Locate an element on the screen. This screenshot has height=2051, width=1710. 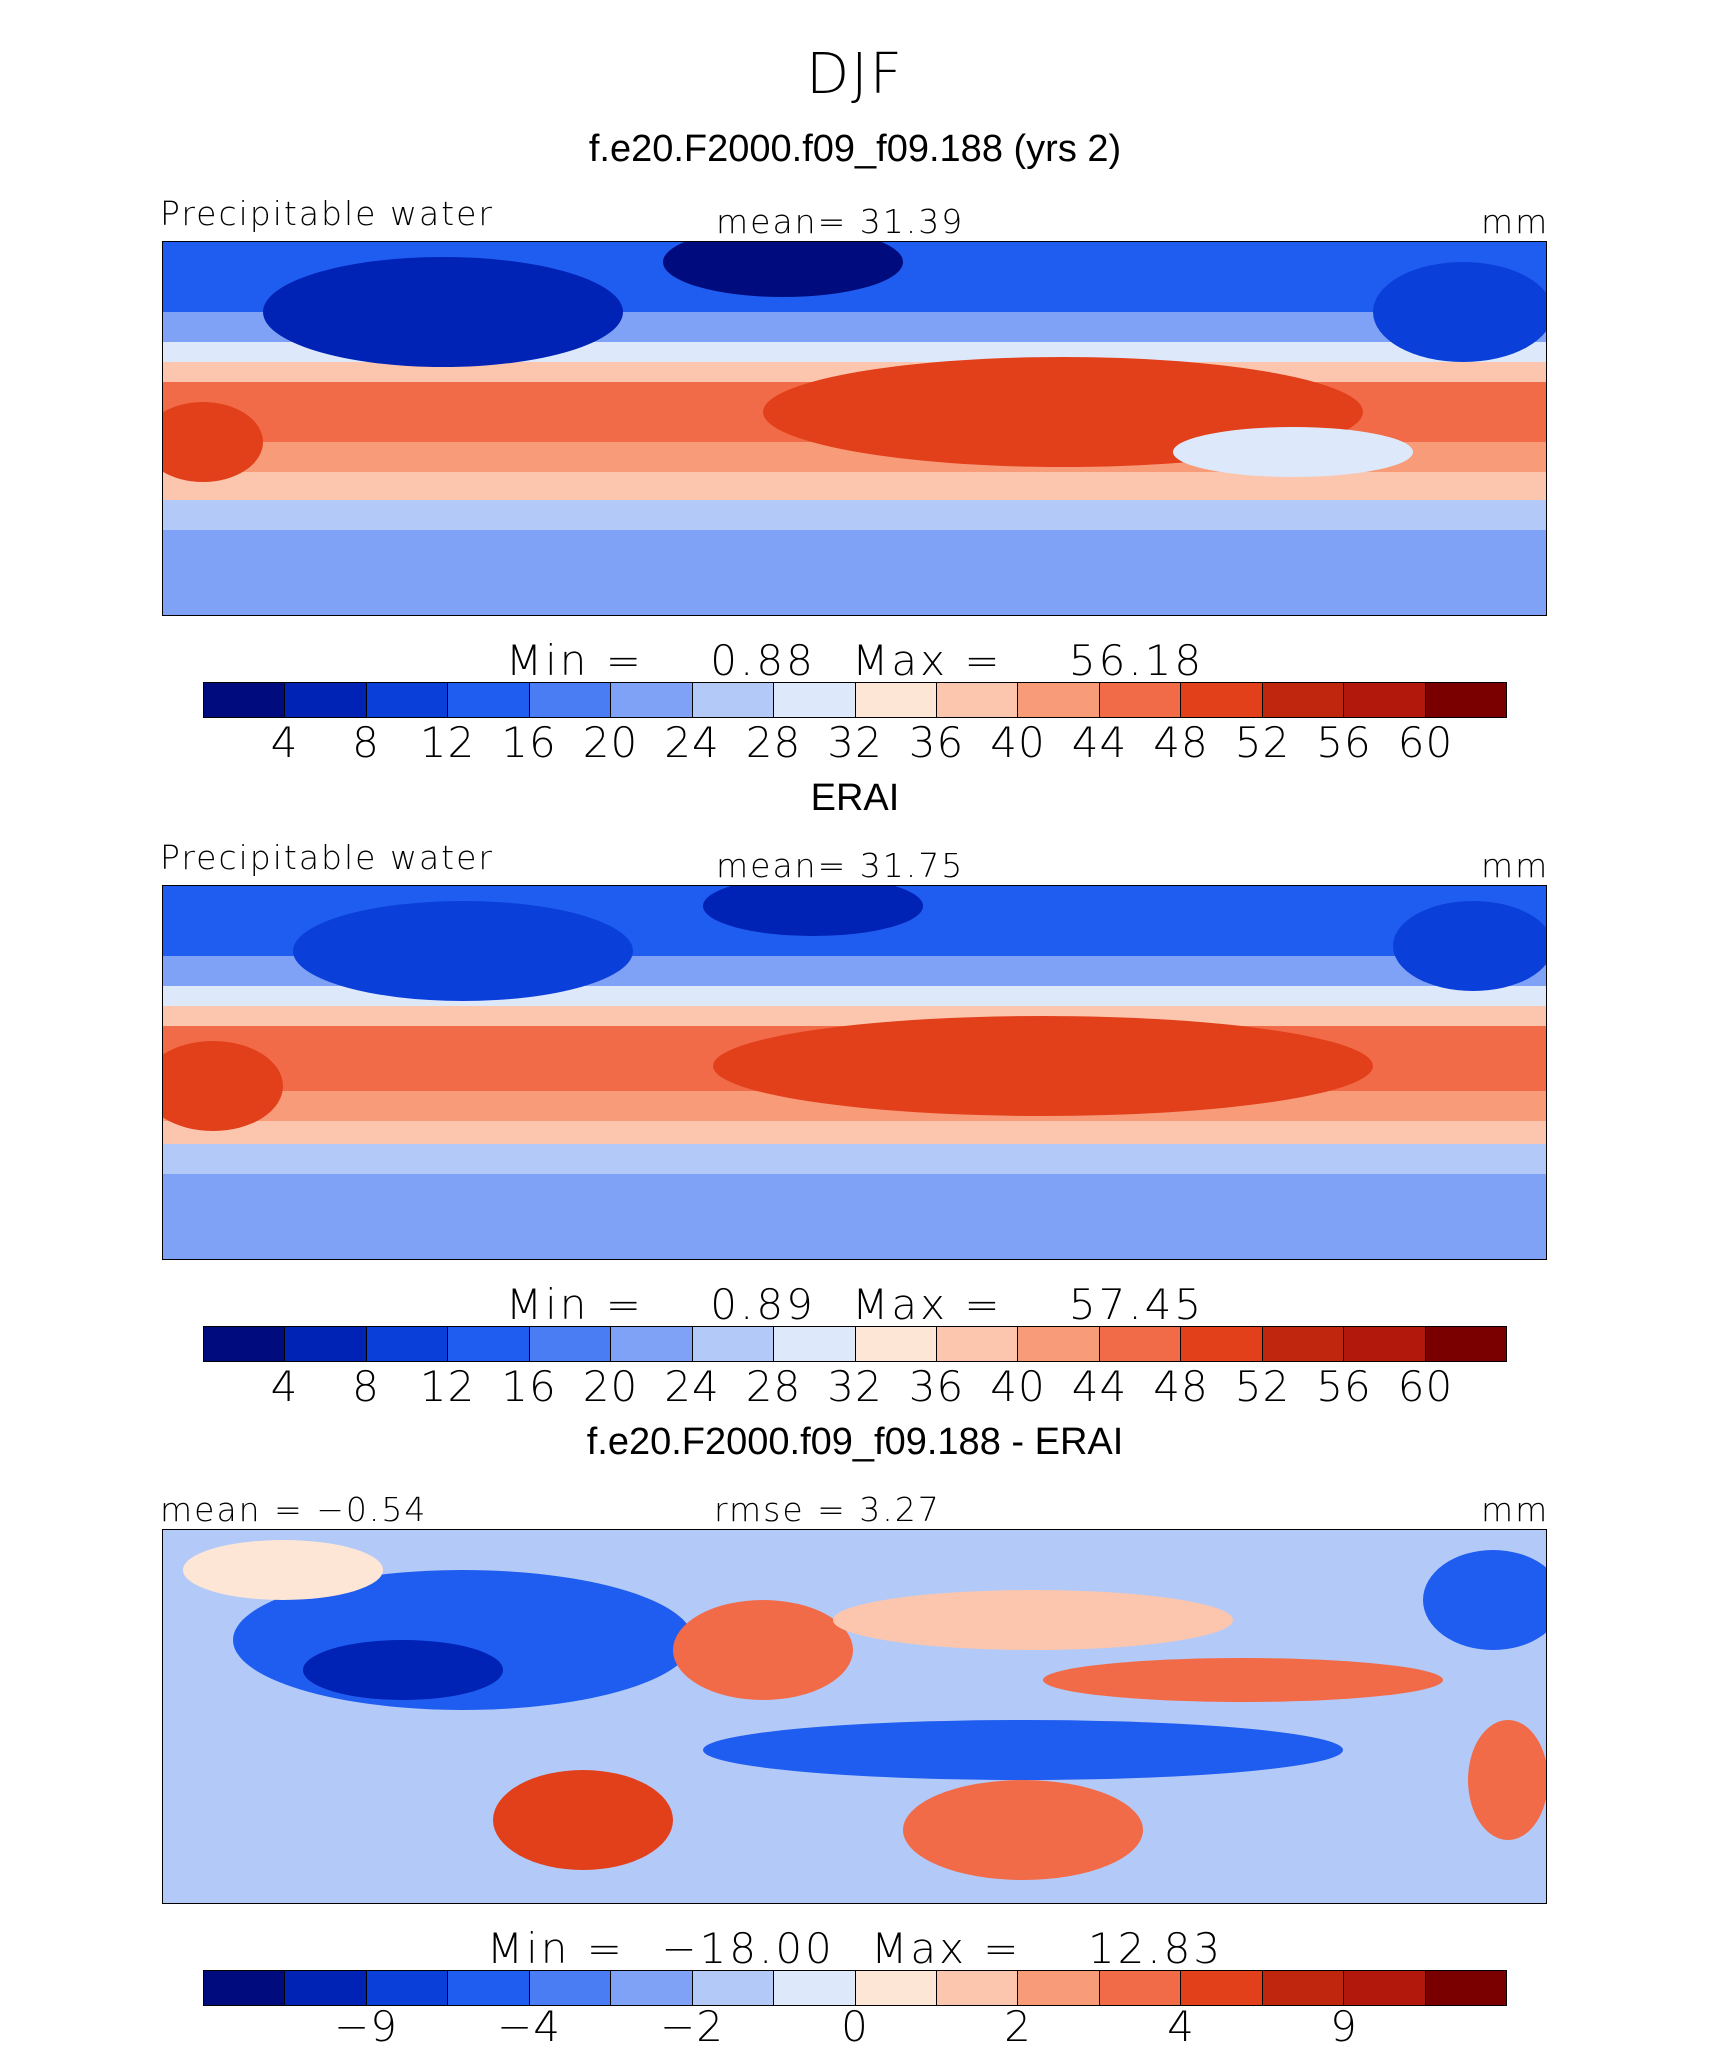
panel-2-field is located at coordinates (854, 1072).